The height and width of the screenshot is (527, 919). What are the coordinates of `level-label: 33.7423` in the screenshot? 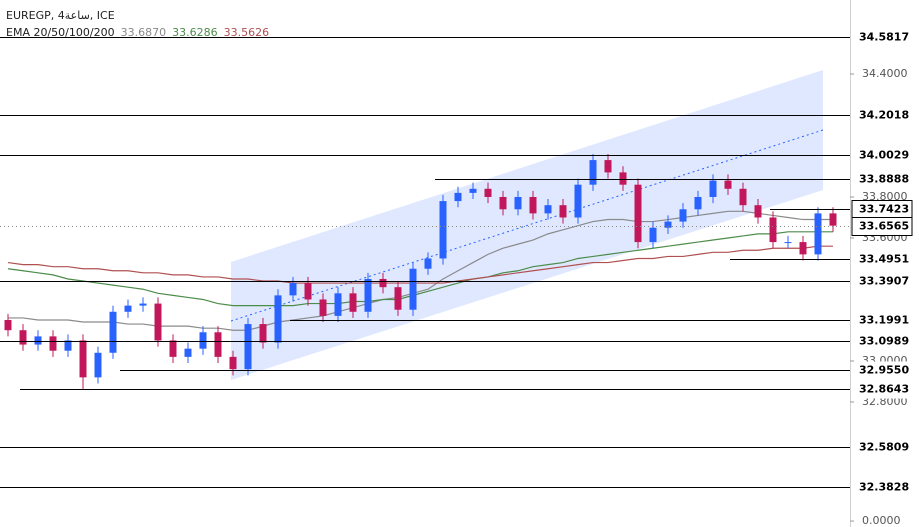 It's located at (884, 209).